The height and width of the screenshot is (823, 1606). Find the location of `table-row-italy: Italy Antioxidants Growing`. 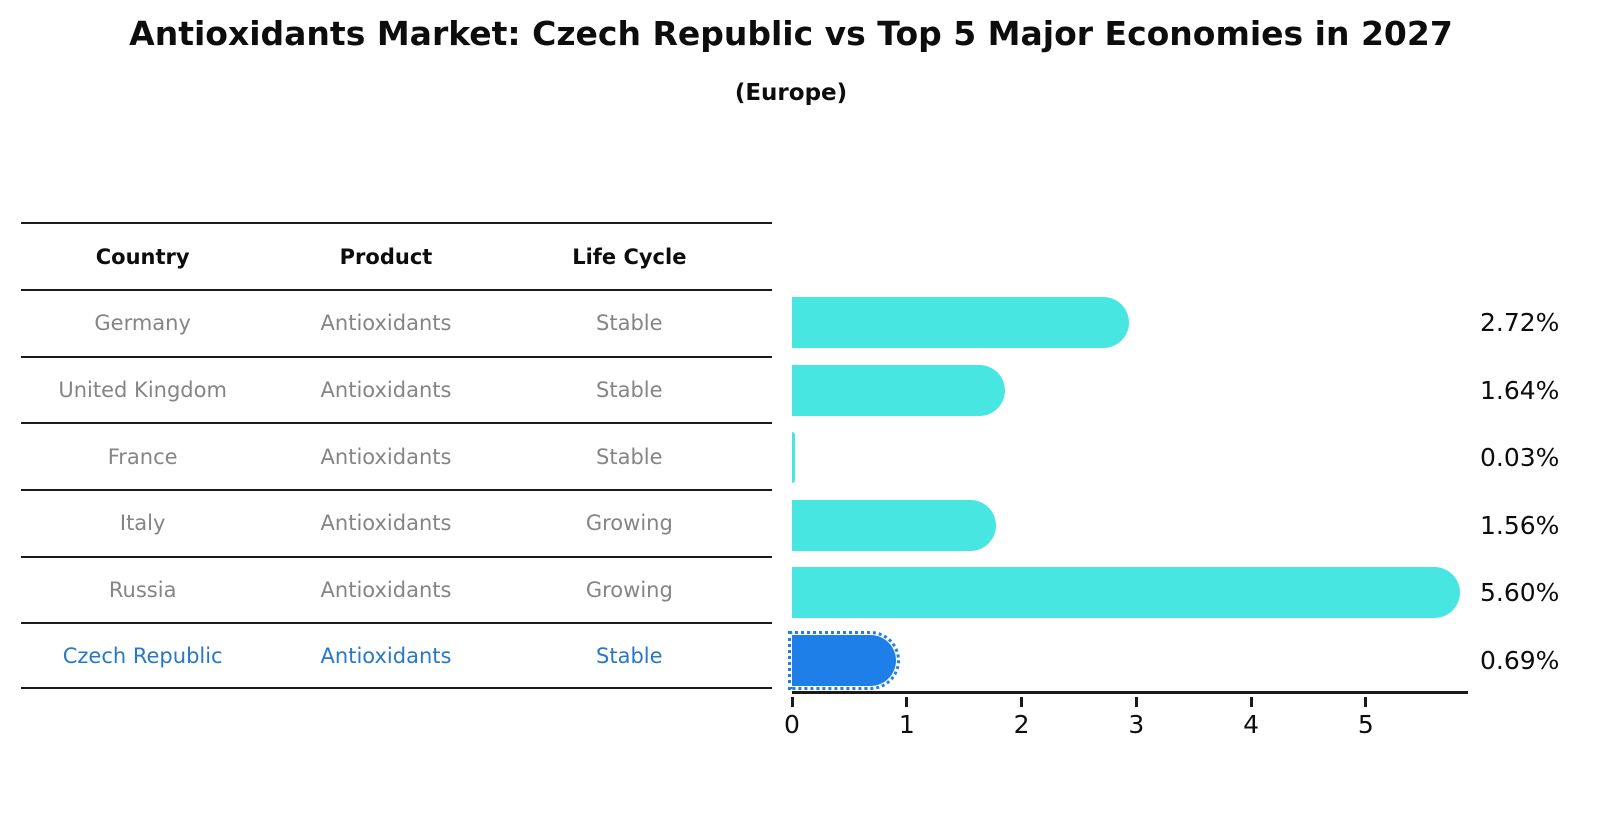

table-row-italy: Italy Antioxidants Growing is located at coordinates (396, 522).